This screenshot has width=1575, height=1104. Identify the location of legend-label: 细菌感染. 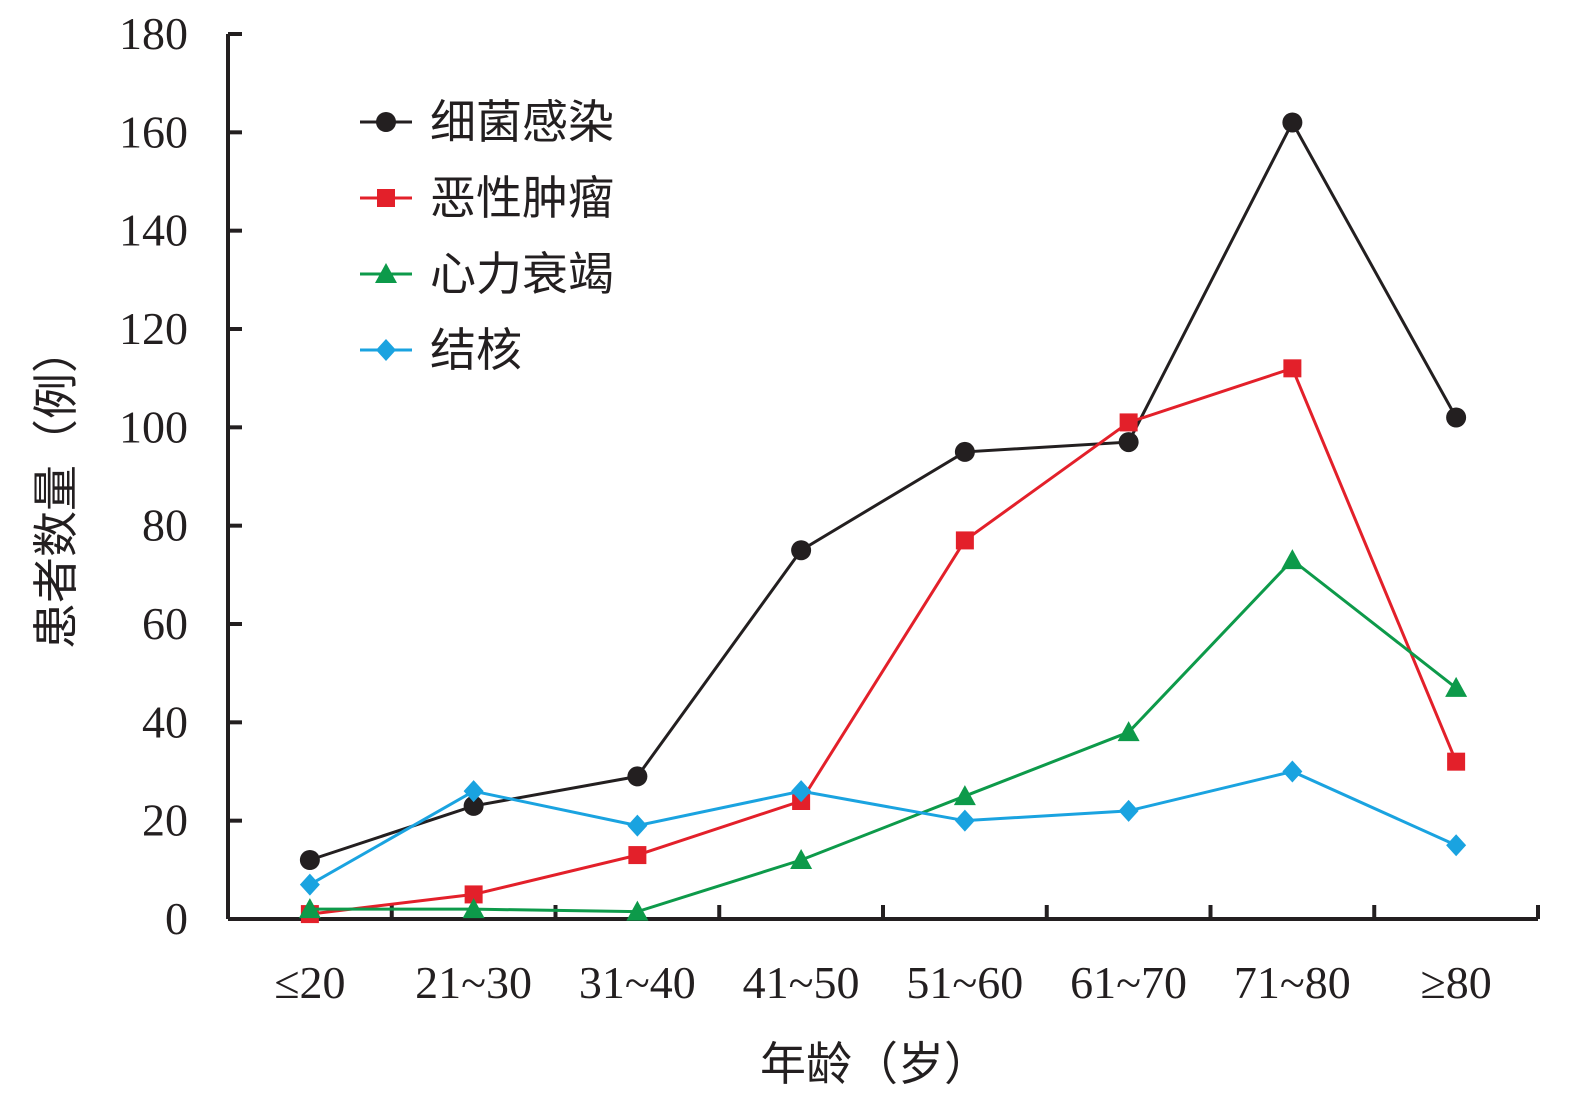
(522, 122).